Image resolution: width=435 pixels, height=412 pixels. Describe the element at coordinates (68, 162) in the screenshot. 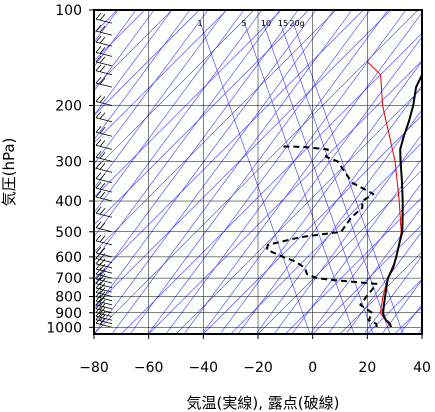

I see `y-tick-label: 300` at that location.